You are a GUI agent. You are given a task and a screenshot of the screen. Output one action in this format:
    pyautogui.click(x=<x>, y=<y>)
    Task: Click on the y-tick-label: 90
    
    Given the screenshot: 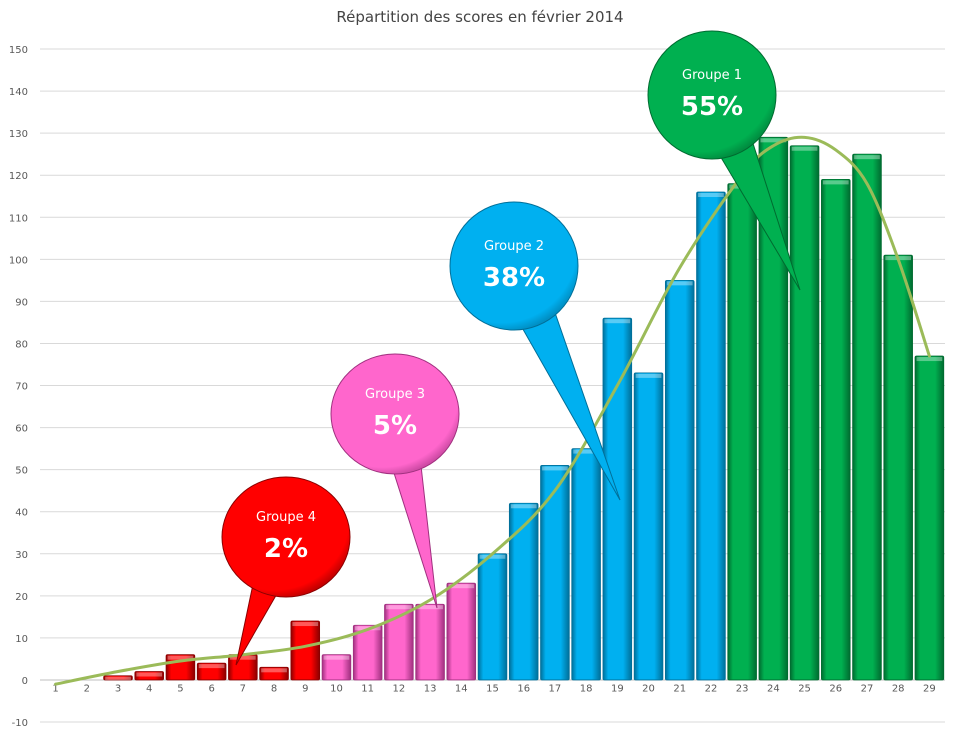 What is the action you would take?
    pyautogui.click(x=21, y=302)
    